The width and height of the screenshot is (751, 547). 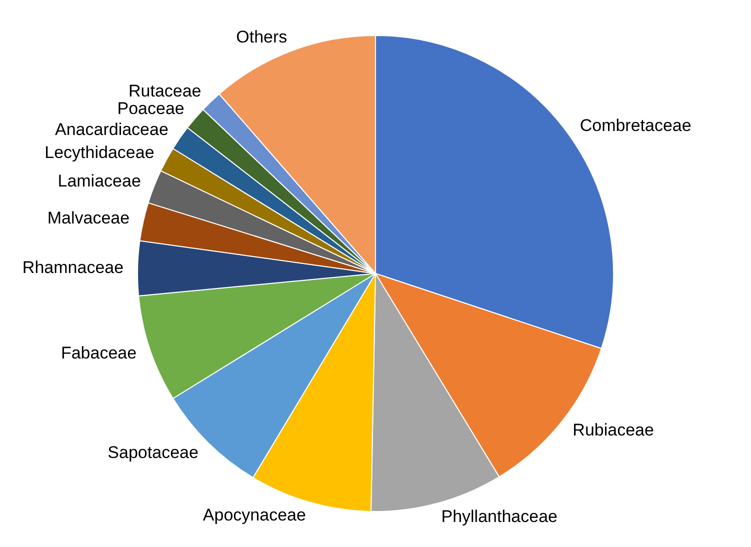 What do you see at coordinates (254, 515) in the screenshot?
I see `slice-label: Apocynaceae` at bounding box center [254, 515].